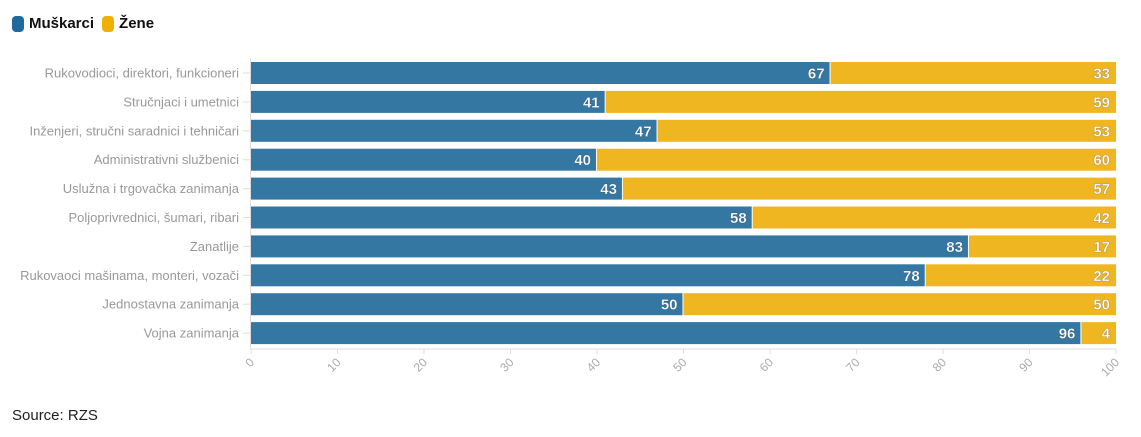 This screenshot has height=437, width=1141. Describe the element at coordinates (1106, 334) in the screenshot. I see `data-label: 4` at that location.